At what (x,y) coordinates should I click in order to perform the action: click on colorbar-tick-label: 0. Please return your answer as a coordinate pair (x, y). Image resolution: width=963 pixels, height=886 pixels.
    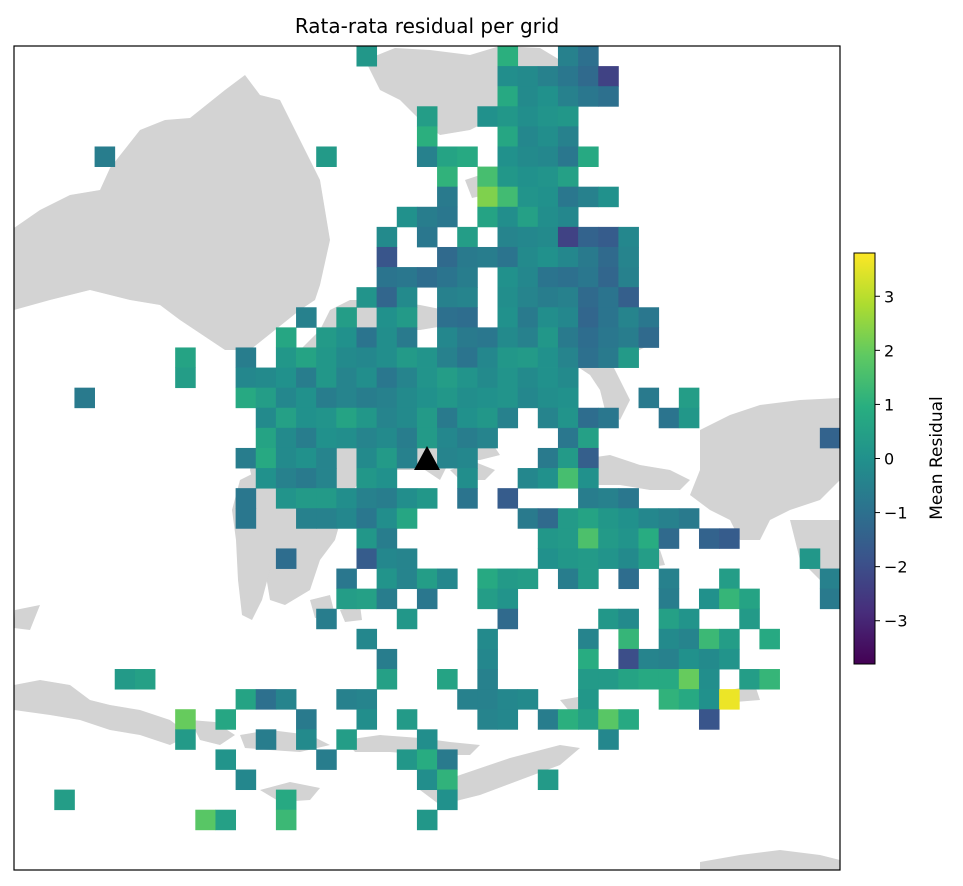
    Looking at the image, I should click on (889, 459).